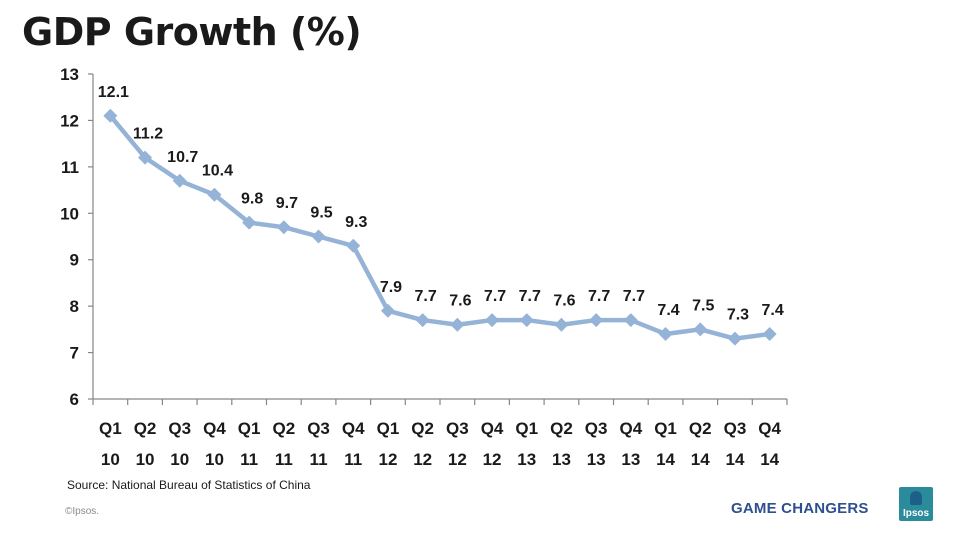 This screenshot has height=540, width=960. Describe the element at coordinates (82, 511) in the screenshot. I see `copyright-note: ©Ipsos.` at that location.